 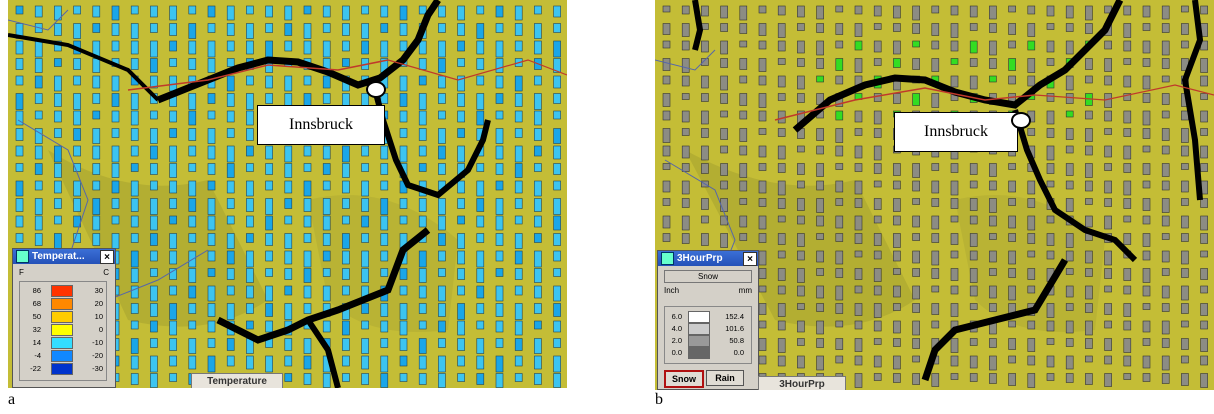 I want to click on tab-temperature: Temperature, so click(x=237, y=380).